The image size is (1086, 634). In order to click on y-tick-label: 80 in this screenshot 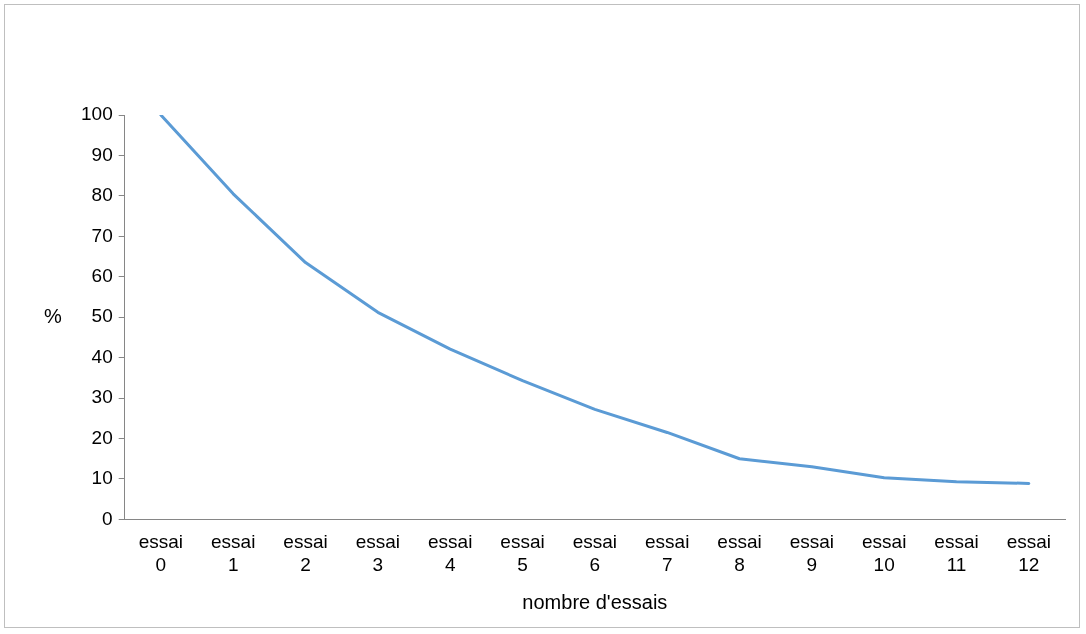, I will do `click(102, 195)`.